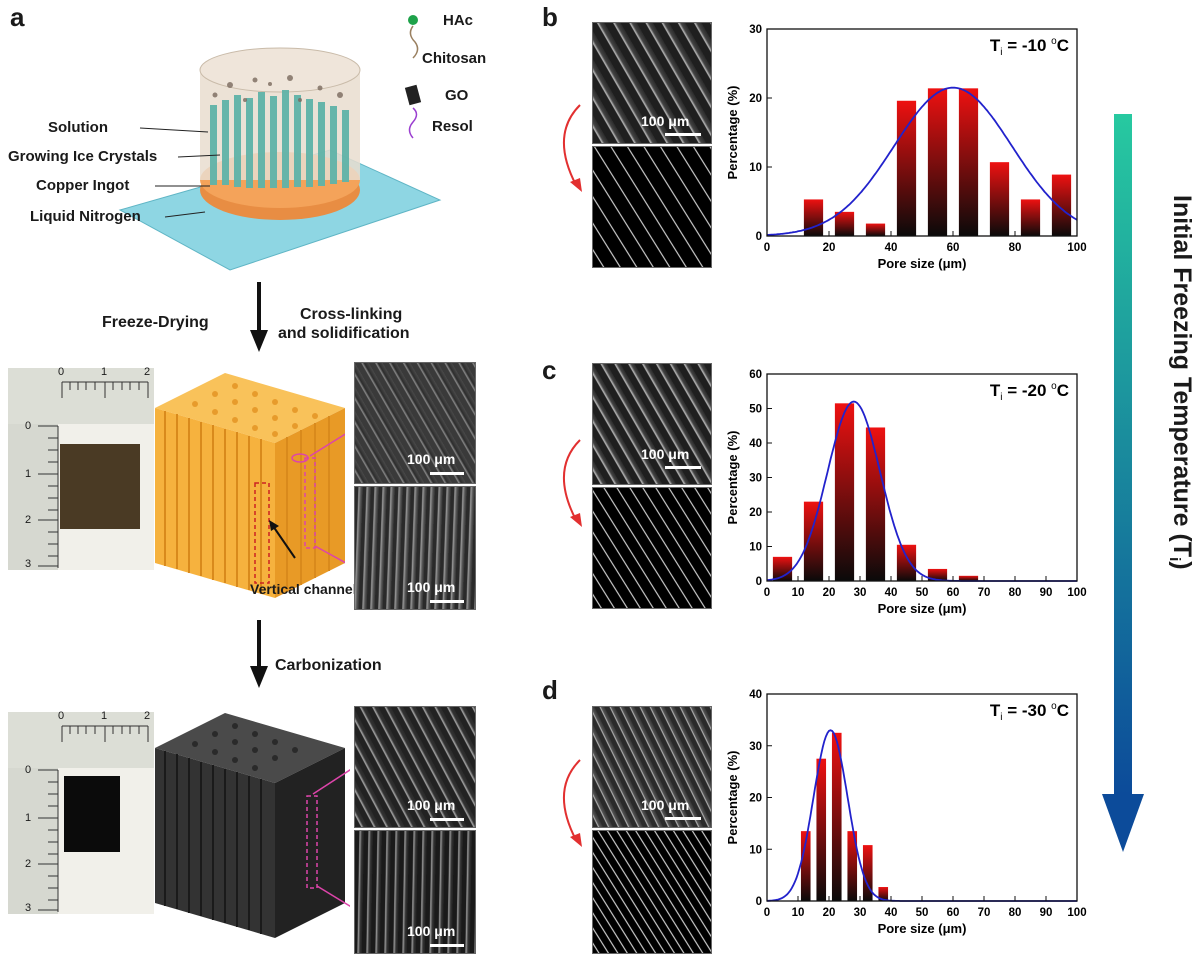 The image size is (1194, 963). Describe the element at coordinates (104, 372) in the screenshot. I see `ruler-top-1: 1` at that location.